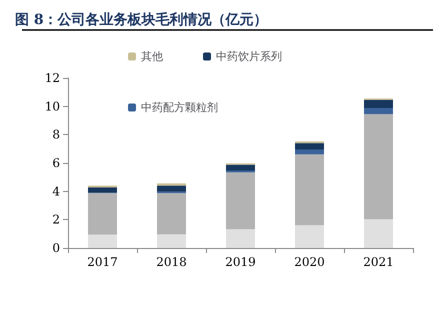 The width and height of the screenshot is (441, 336). I want to click on x-tick-label: 2019, so click(240, 262).